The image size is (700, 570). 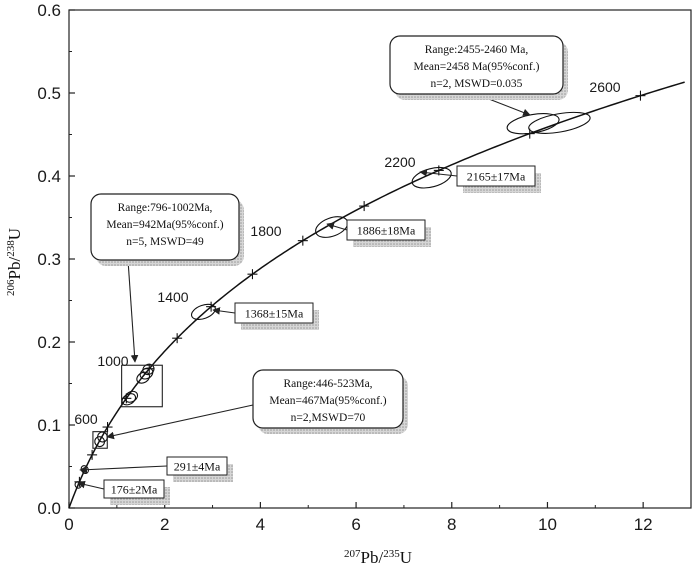 What do you see at coordinates (49, 93) in the screenshot?
I see `y-tick-label: 0.5` at bounding box center [49, 93].